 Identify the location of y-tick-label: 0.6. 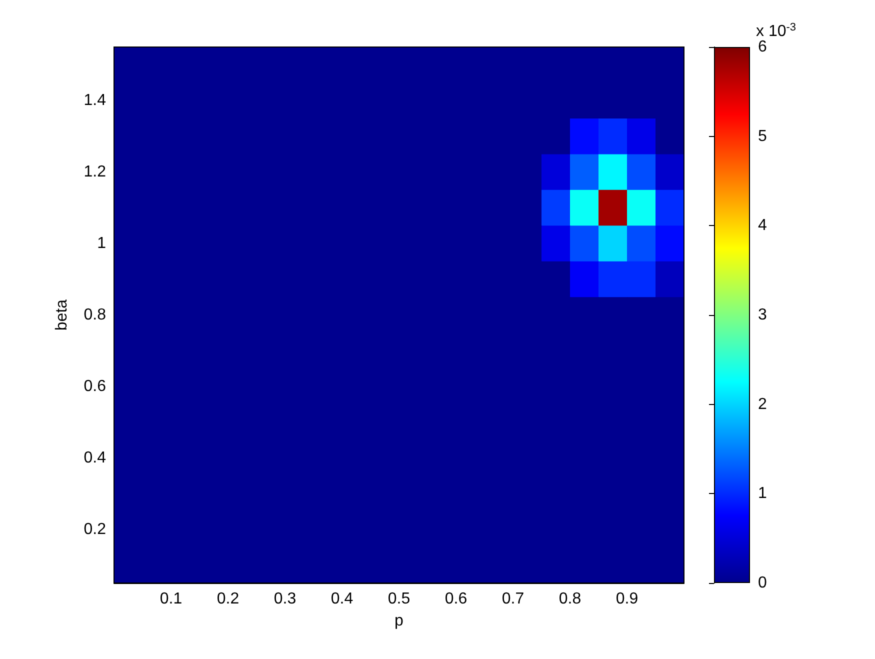
(95, 386).